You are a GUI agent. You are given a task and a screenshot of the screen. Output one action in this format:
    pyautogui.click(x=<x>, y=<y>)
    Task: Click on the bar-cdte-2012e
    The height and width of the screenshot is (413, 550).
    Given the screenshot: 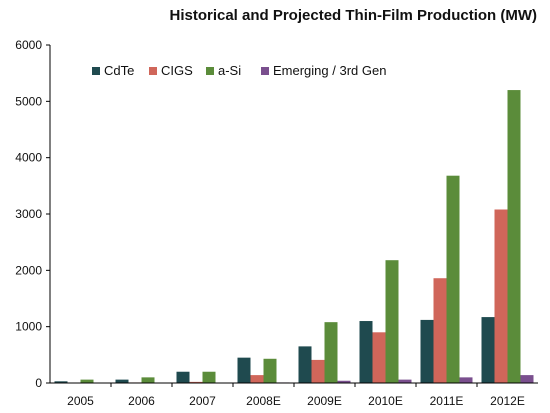 What is the action you would take?
    pyautogui.click(x=488, y=350)
    